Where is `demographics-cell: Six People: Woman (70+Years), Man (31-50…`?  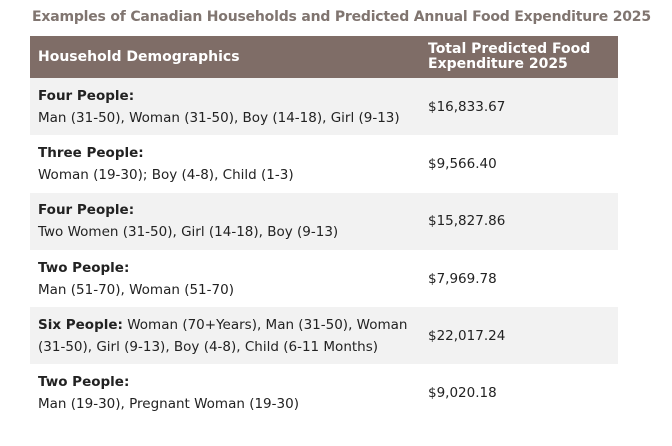
demographics-cell: Six People: Woman (70+Years), Man (31-50… is located at coordinates (229, 335).